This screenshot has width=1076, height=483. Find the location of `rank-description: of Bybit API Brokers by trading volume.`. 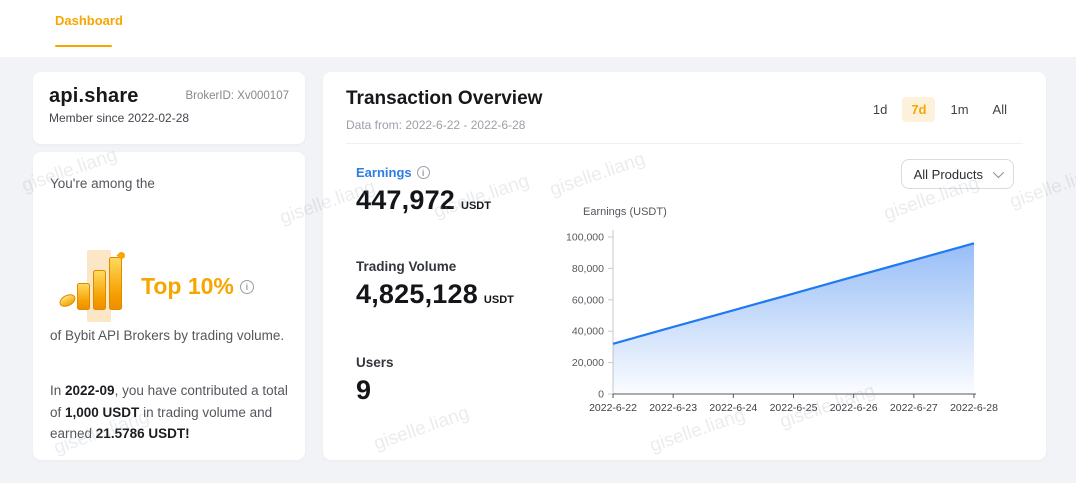

rank-description: of Bybit API Brokers by trading volume. is located at coordinates (167, 335).